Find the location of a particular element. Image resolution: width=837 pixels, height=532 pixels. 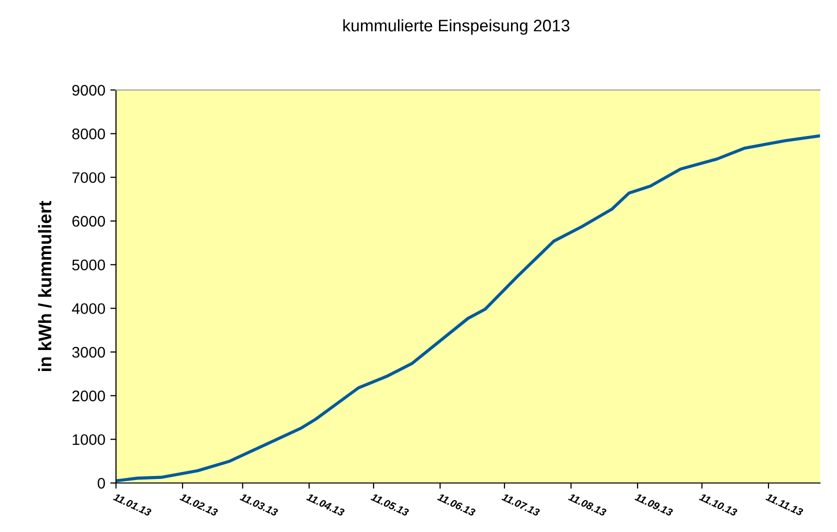

y-tick-label: 0 is located at coordinates (101, 483).